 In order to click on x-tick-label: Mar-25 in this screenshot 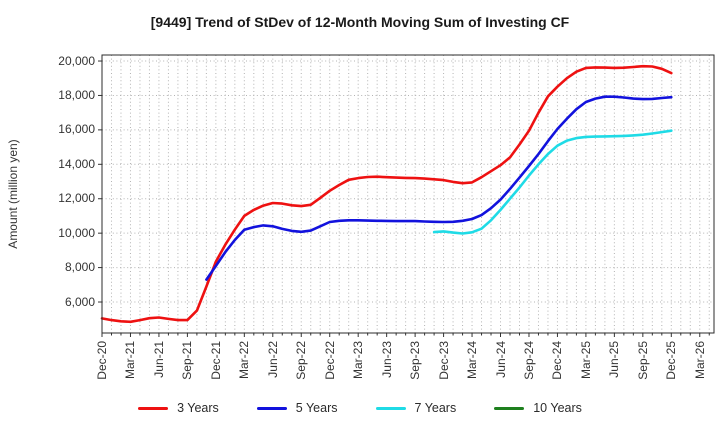, I will do `click(585, 360)`.